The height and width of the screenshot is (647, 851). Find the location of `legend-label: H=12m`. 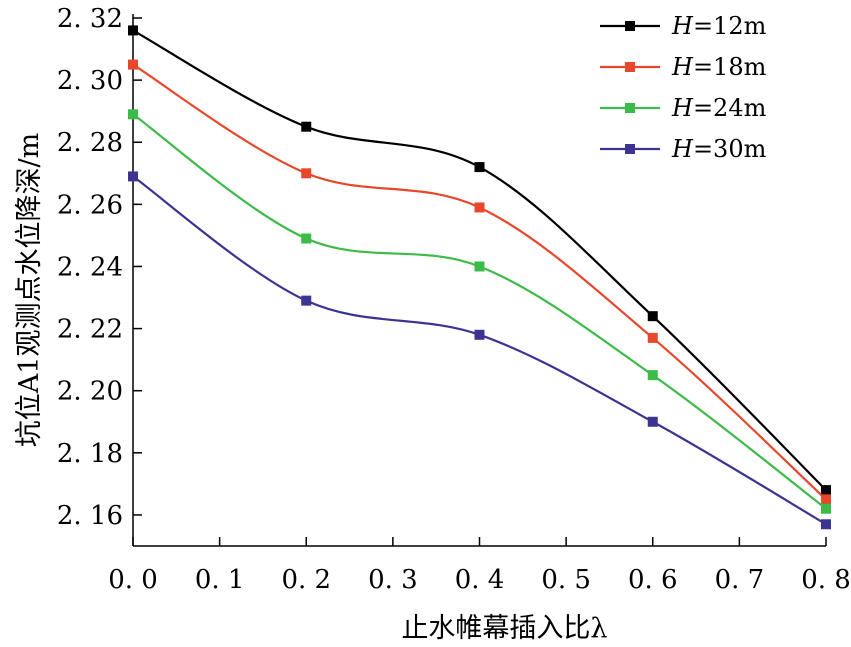

legend-label: H=12m is located at coordinates (719, 26).